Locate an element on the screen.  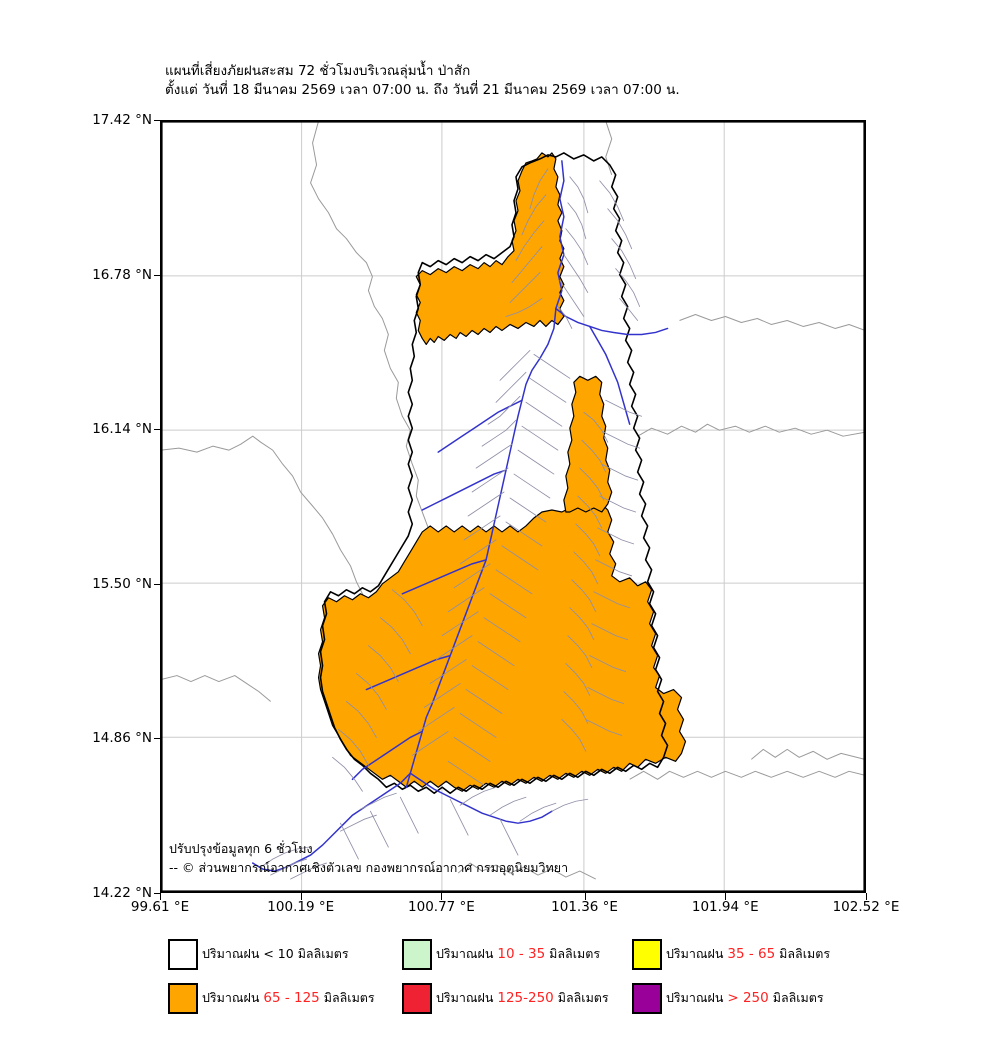
legend-label-35-65: ปริมาณฝน 35 - 65 มิลลิเมตร is located at coordinates (748, 954).